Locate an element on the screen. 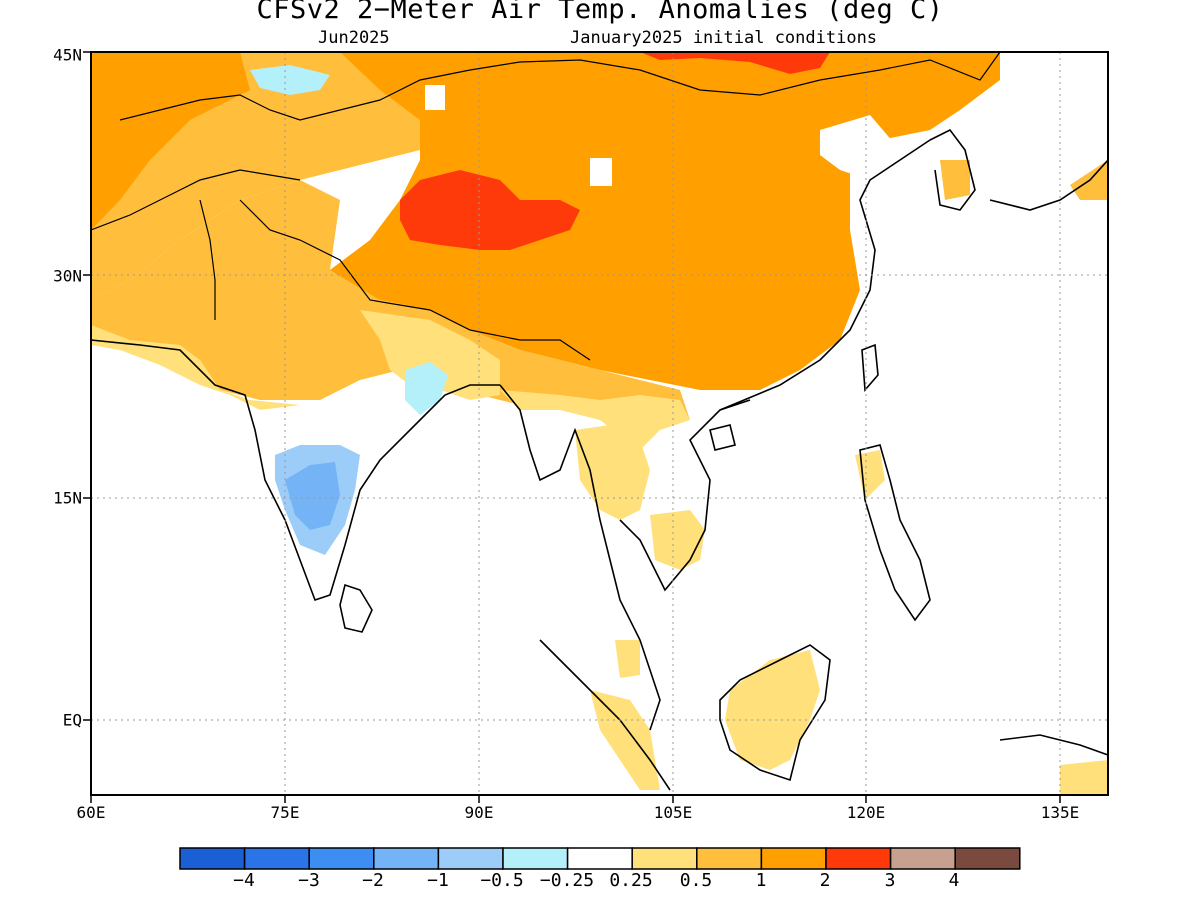  anomaly-gap-east is located at coordinates (860, 147).